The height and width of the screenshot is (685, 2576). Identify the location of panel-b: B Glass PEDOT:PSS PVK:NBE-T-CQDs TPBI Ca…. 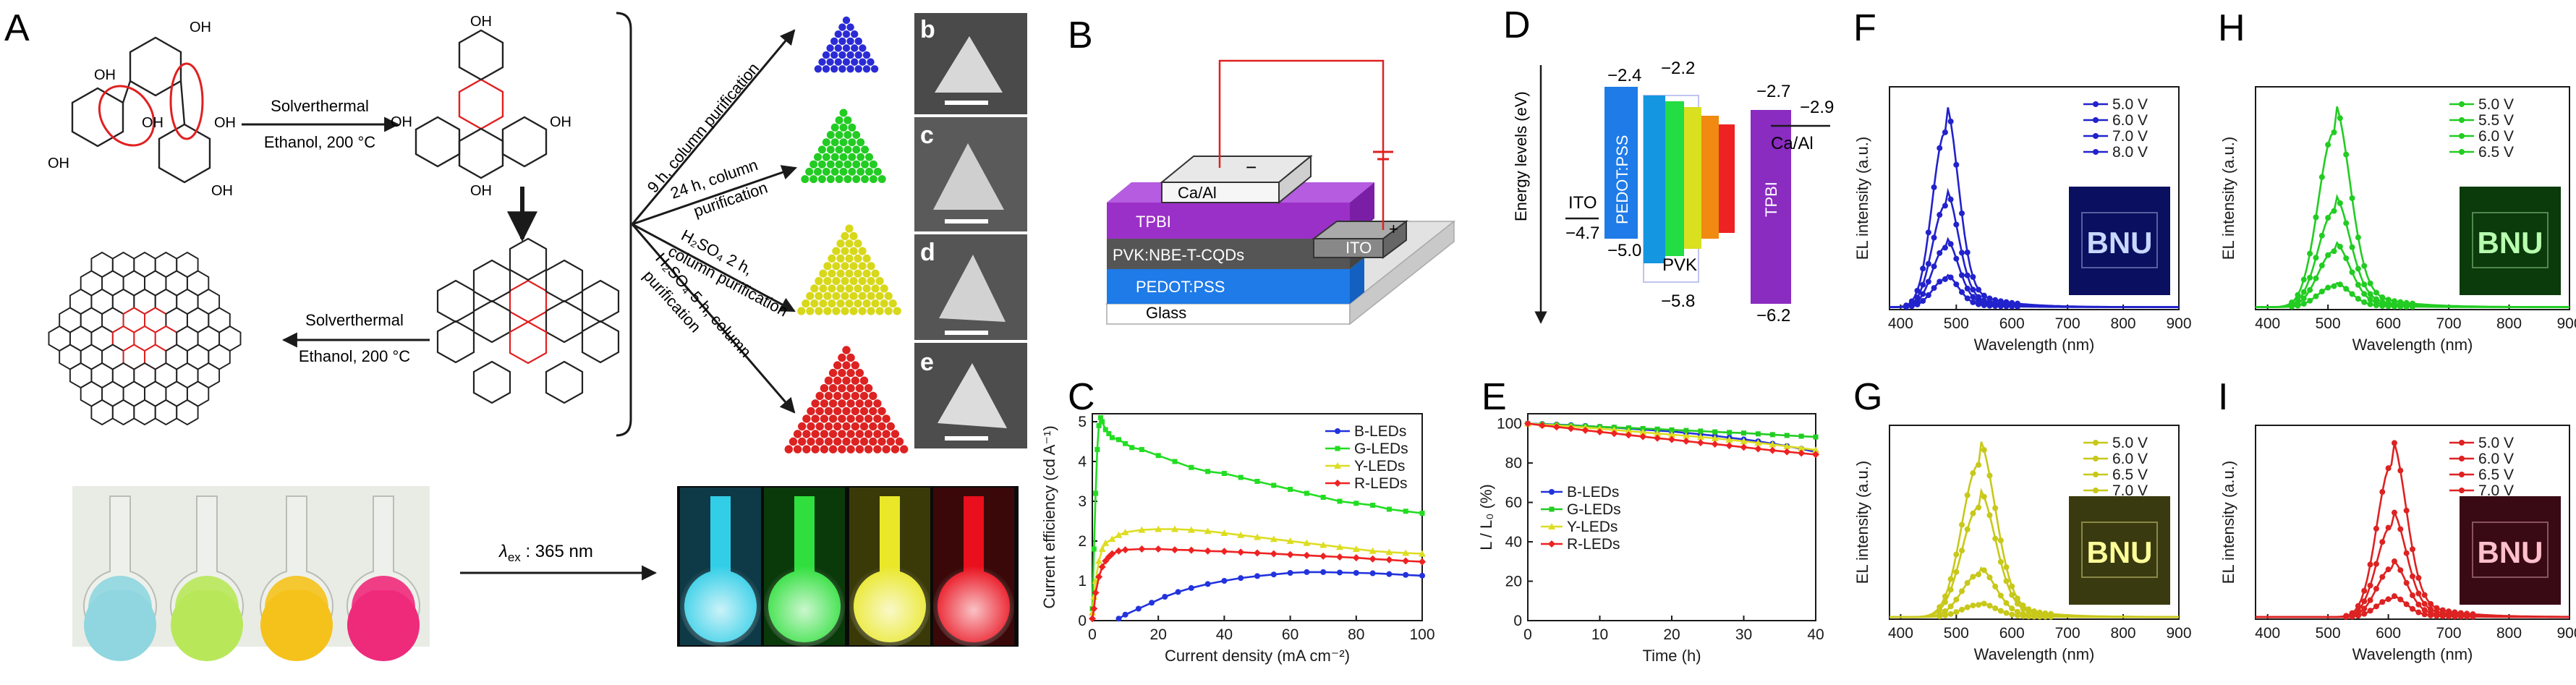
(1262, 170).